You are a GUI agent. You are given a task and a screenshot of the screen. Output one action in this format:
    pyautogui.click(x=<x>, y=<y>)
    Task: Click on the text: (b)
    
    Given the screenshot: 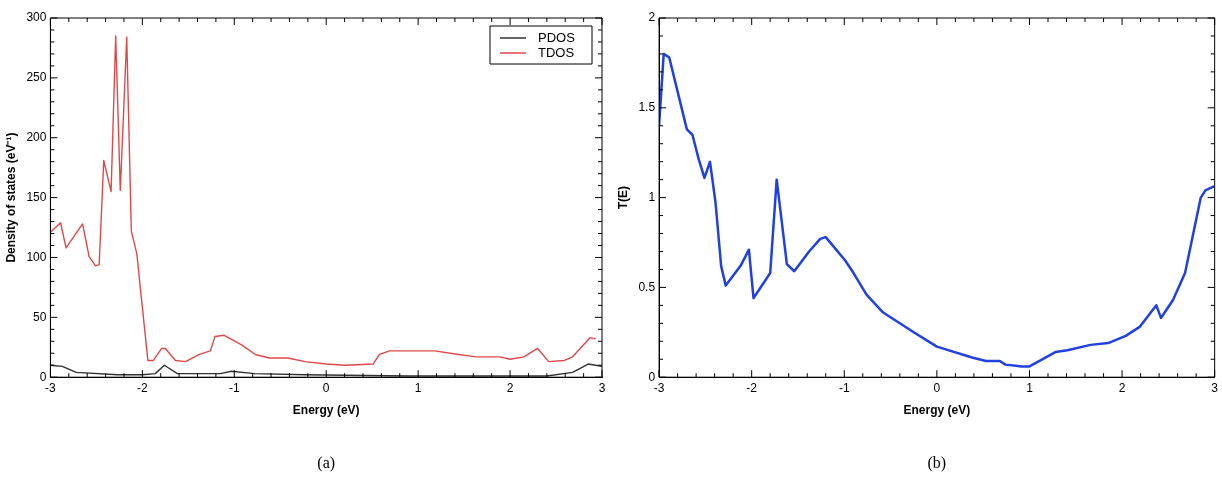 What is the action you would take?
    pyautogui.click(x=937, y=463)
    